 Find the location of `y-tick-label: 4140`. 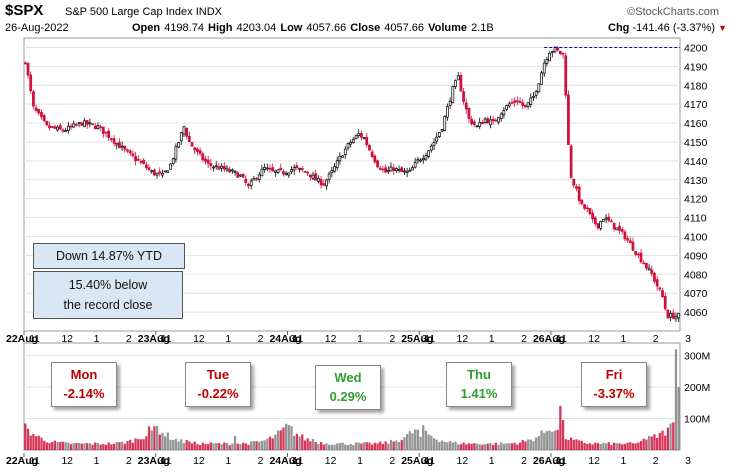

y-tick-label: 4140 is located at coordinates (696, 162).